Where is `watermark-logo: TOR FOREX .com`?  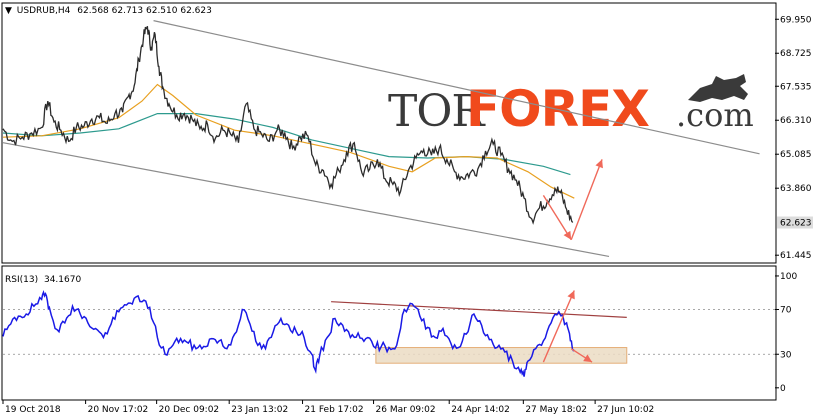 watermark-logo: TOR FOREX .com is located at coordinates (571, 106).